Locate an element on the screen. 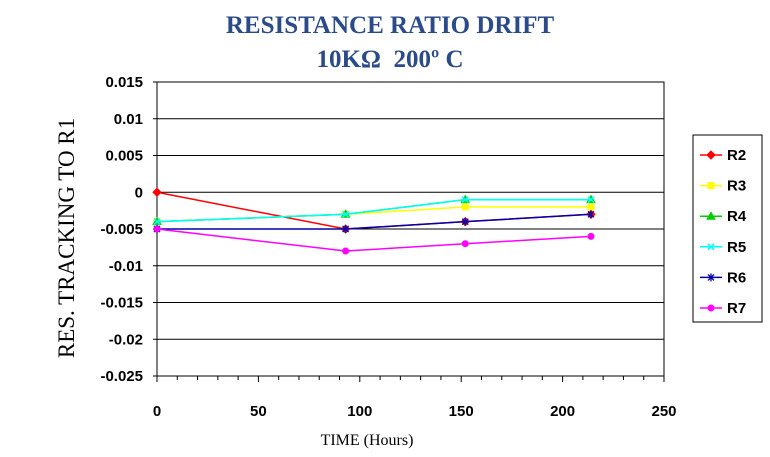 The height and width of the screenshot is (457, 770). y-tick-label: -0.02 is located at coordinates (126, 339).